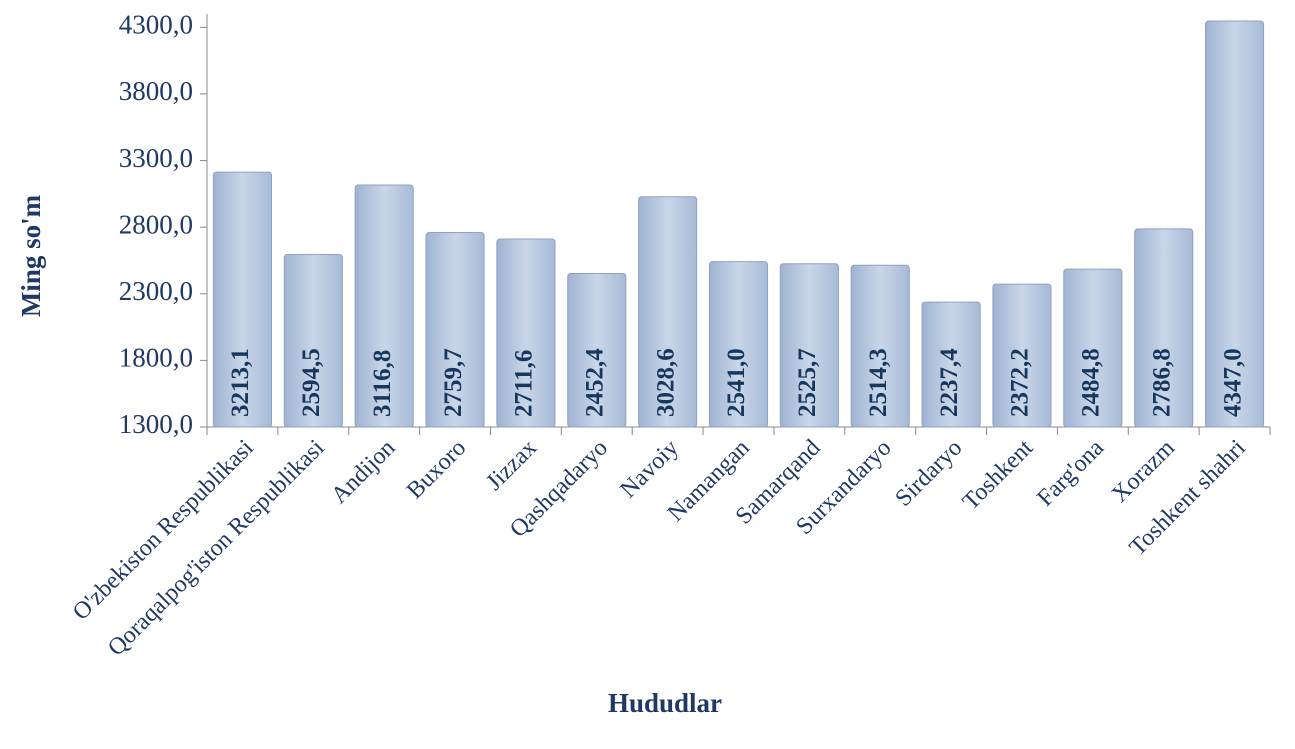 This screenshot has height=749, width=1295. Describe the element at coordinates (156, 291) in the screenshot. I see `y-tick-label: 2300,0` at that location.